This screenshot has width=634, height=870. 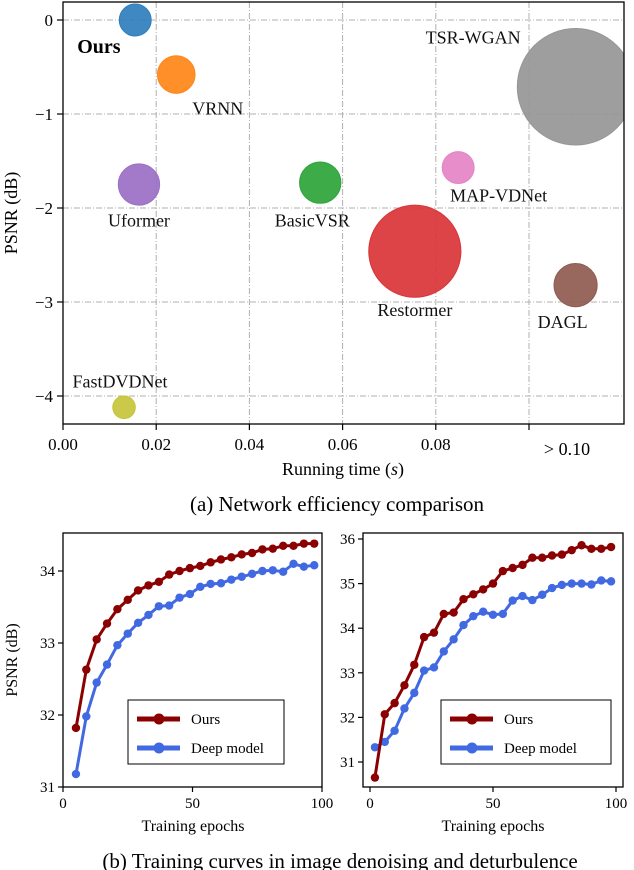 I want to click on bubble-label-tsr-wgan: TSR-WGAN, so click(x=473, y=38).